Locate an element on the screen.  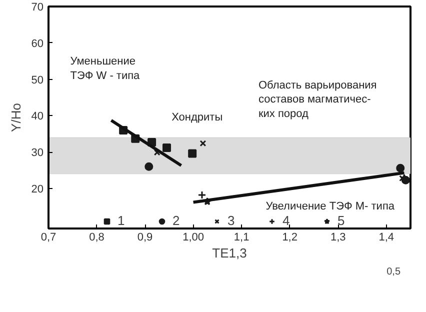
y-axis-title: Y/Ho is located at coordinates (16, 117).